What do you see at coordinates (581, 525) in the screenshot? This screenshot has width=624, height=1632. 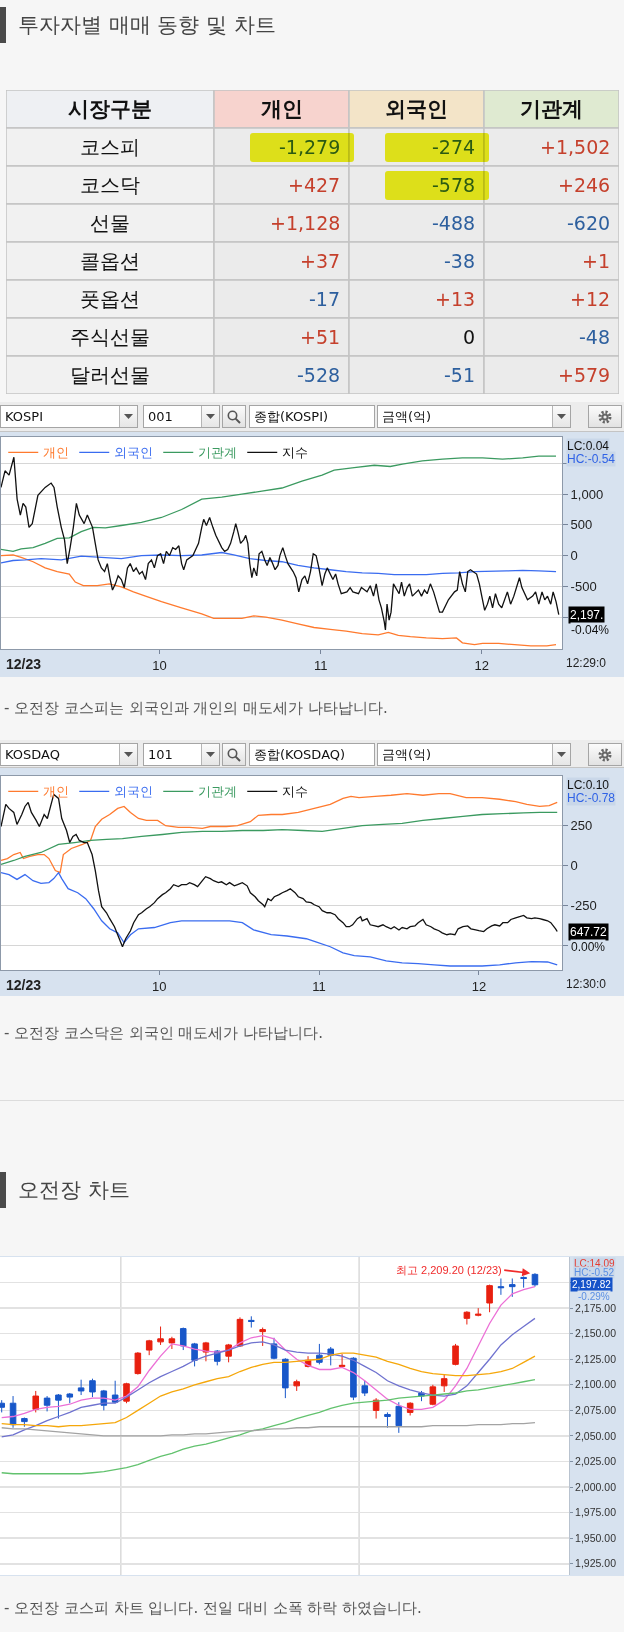 I see `y-tick-label: 500` at bounding box center [581, 525].